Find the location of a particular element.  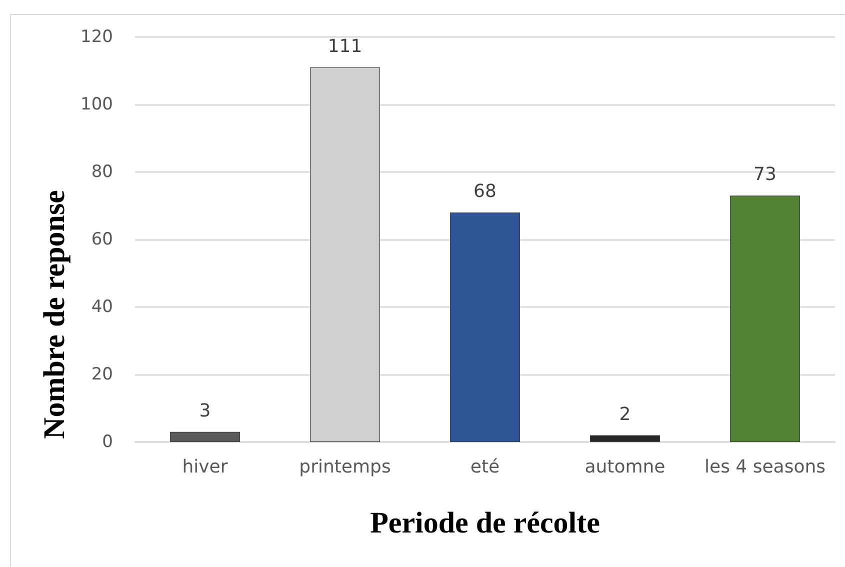

y-tick-label: 40 is located at coordinates (102, 307).